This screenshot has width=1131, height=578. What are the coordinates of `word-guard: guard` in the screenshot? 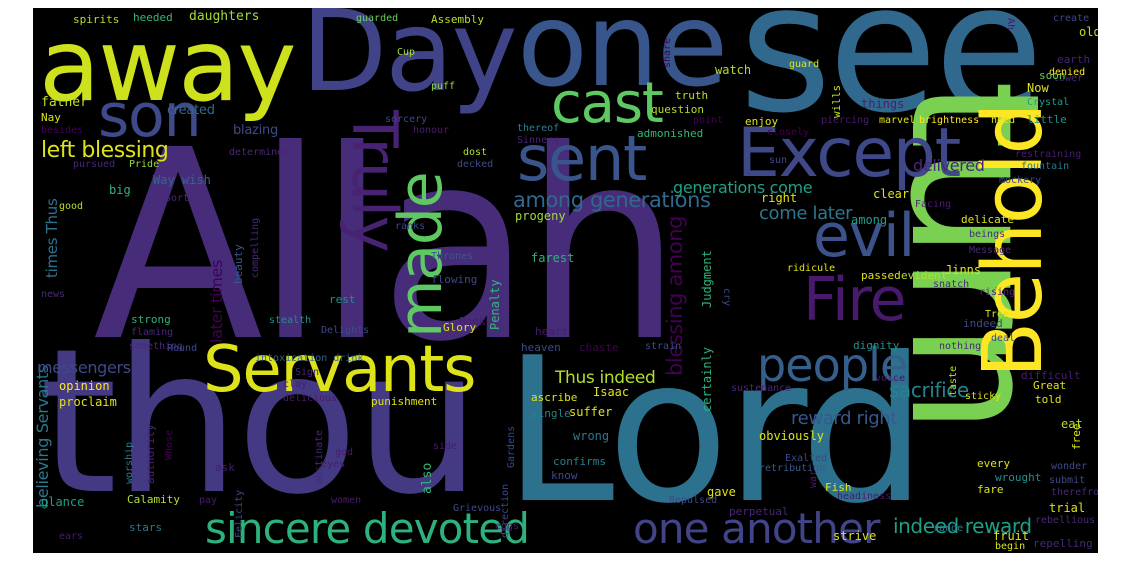 It's located at (804, 64).